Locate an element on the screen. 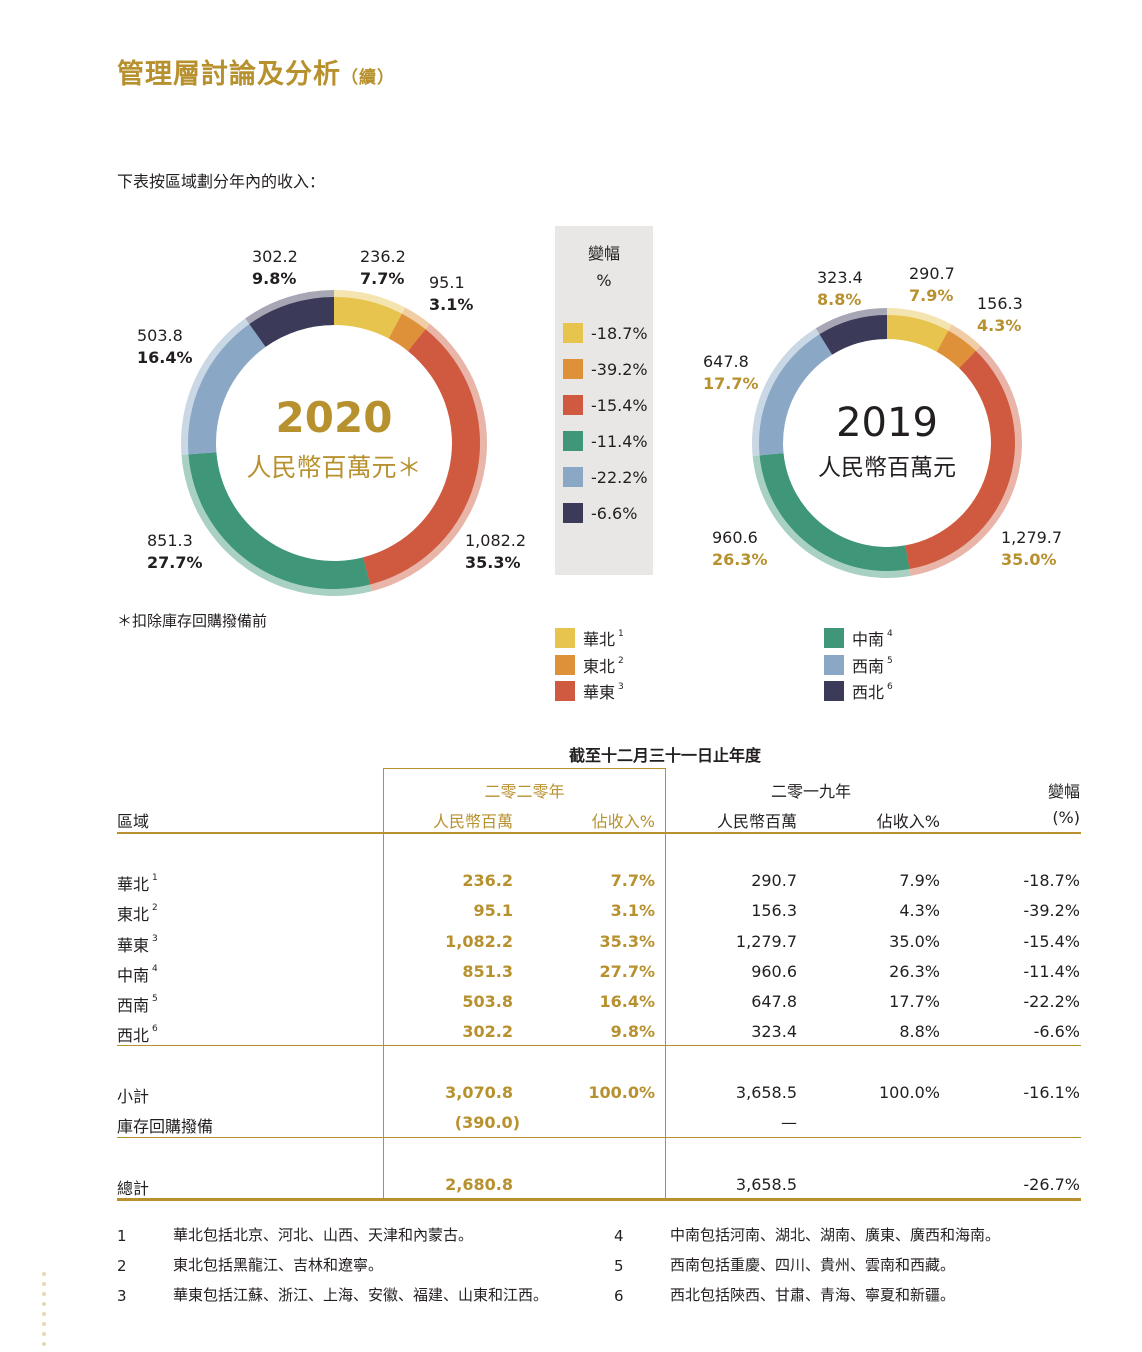 This screenshot has height=1352, width=1142. donut-2020 is located at coordinates (334, 443).